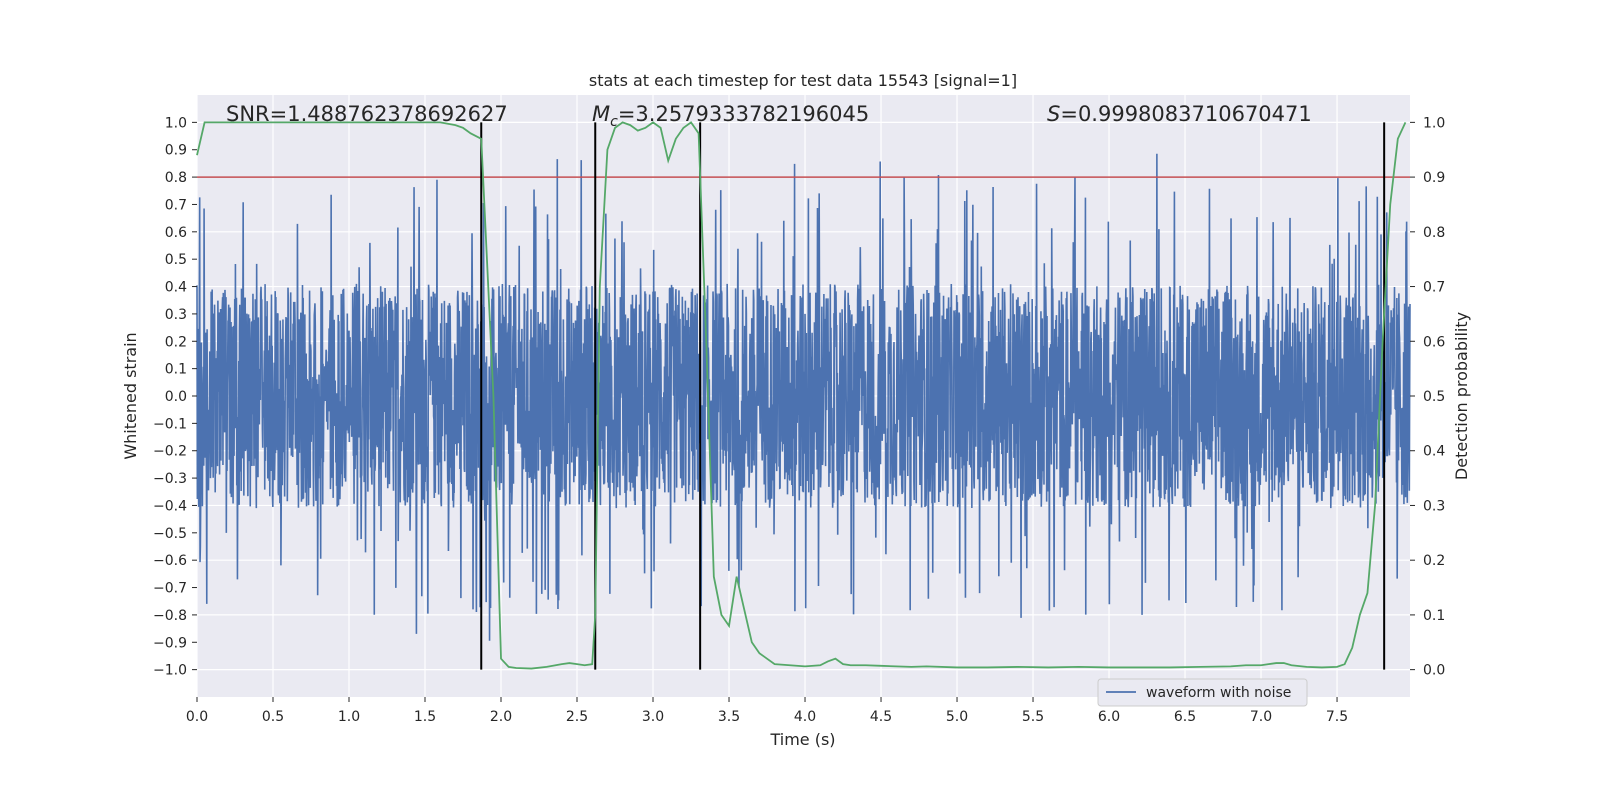  What do you see at coordinates (176, 342) in the screenshot?
I see `y-left-tick-label-8: 0.2` at bounding box center [176, 342].